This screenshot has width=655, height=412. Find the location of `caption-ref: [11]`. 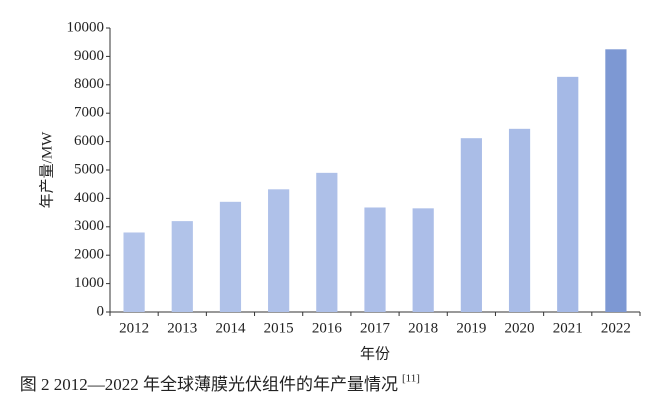

caption-ref: [11] is located at coordinates (411, 379).